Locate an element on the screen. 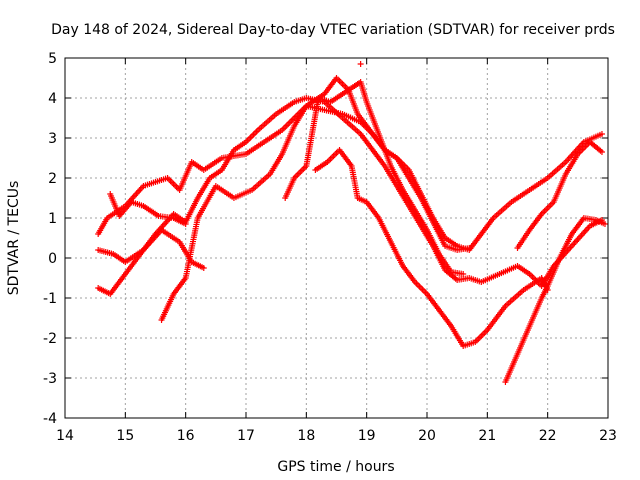  x-tick-label: 16 is located at coordinates (186, 436).